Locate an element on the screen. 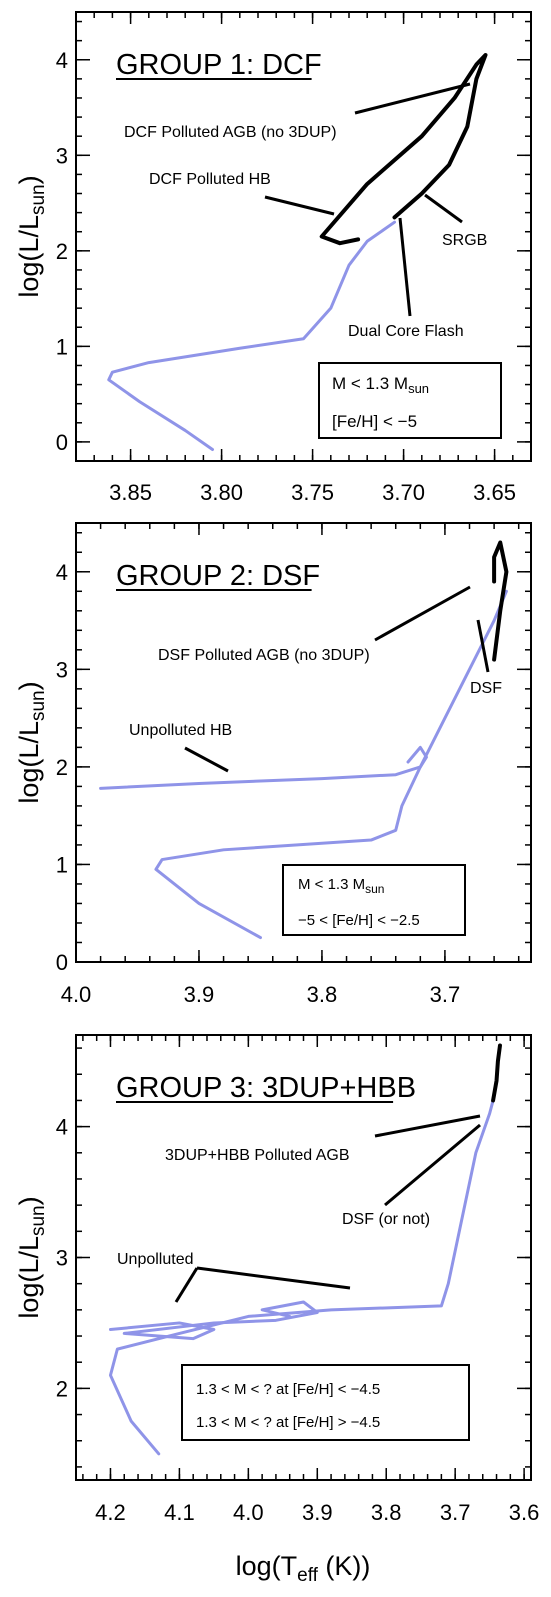 This screenshot has width=551, height=1597. xlabel-sub: eff is located at coordinates (308, 1575).